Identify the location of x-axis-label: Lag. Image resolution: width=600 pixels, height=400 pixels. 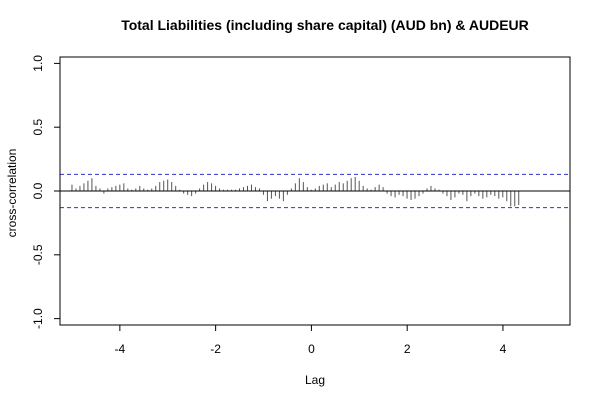
(315, 380).